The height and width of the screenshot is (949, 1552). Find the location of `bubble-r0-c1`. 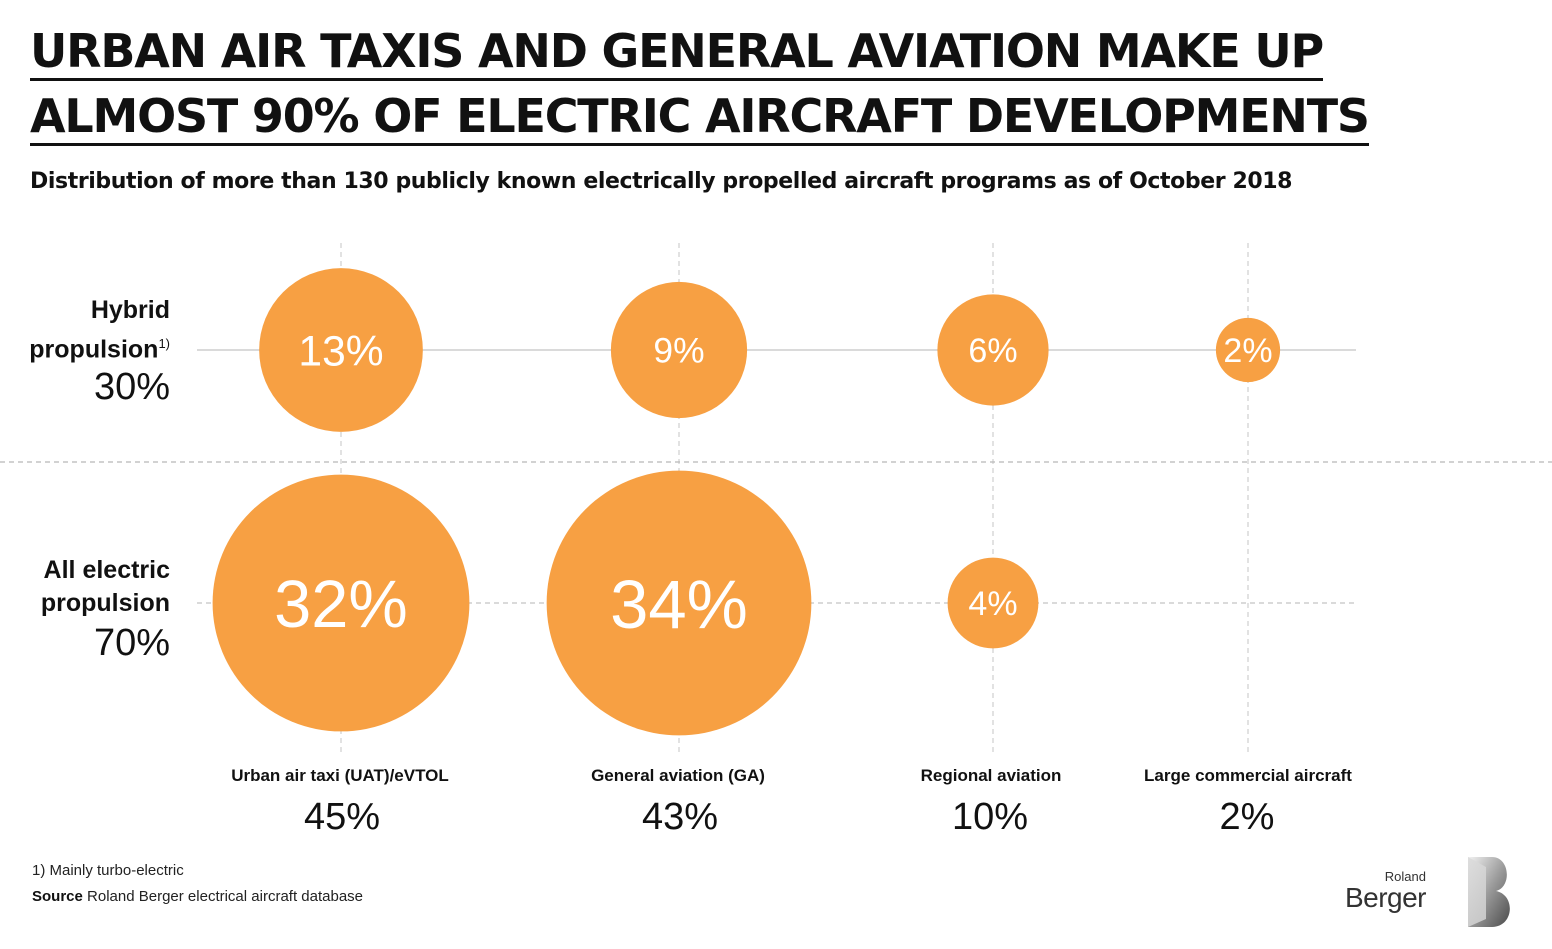

bubble-r0-c1 is located at coordinates (679, 350).